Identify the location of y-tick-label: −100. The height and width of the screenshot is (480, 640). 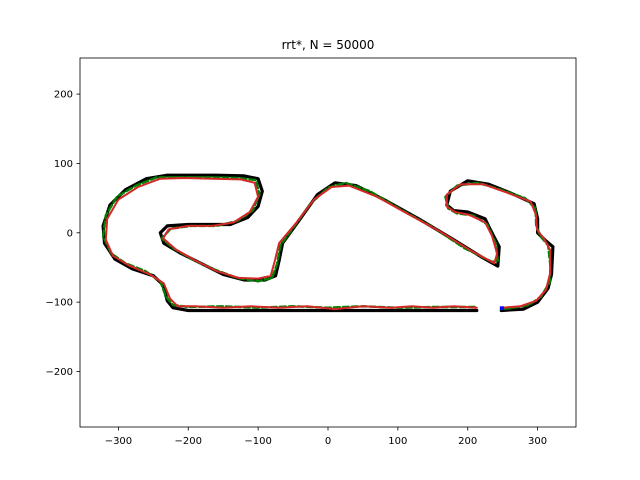
(59, 303).